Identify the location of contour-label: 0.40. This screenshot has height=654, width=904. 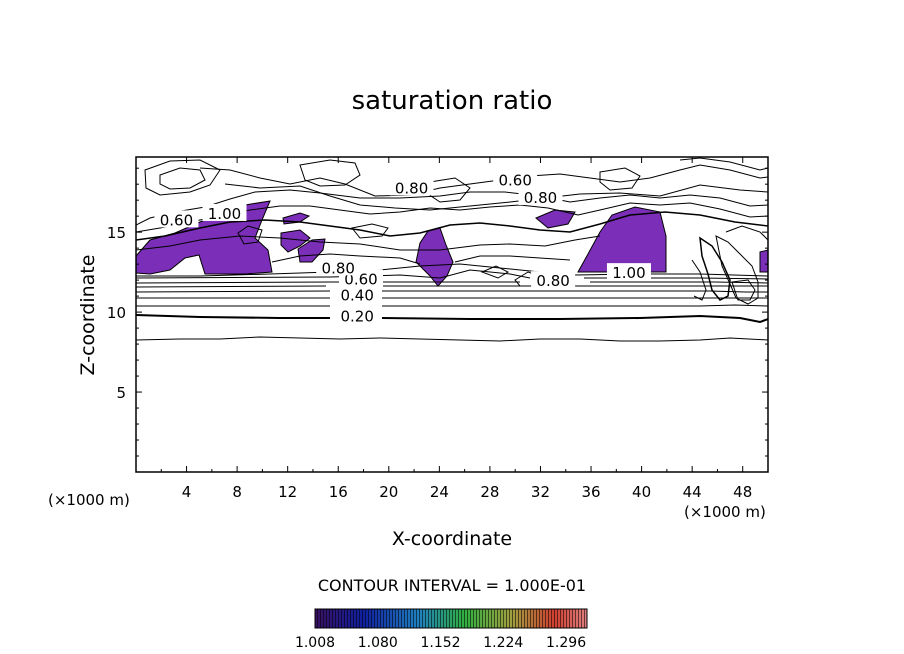
(356, 296).